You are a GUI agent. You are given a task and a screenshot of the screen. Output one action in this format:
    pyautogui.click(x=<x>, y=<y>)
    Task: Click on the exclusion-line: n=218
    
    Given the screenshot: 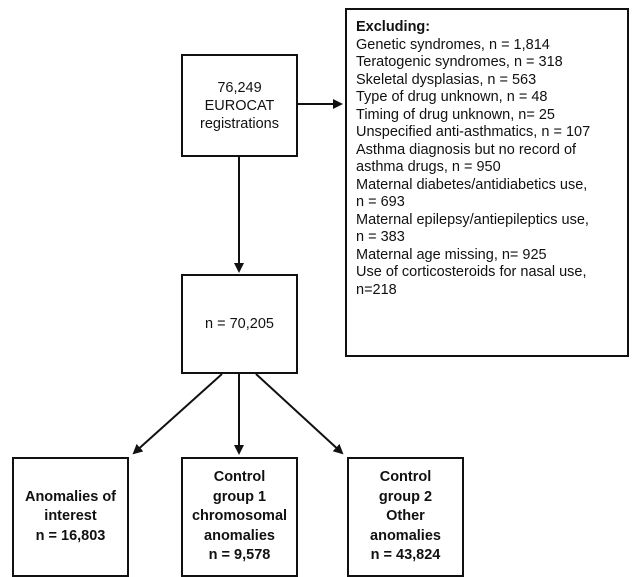 What is the action you would take?
    pyautogui.click(x=376, y=289)
    